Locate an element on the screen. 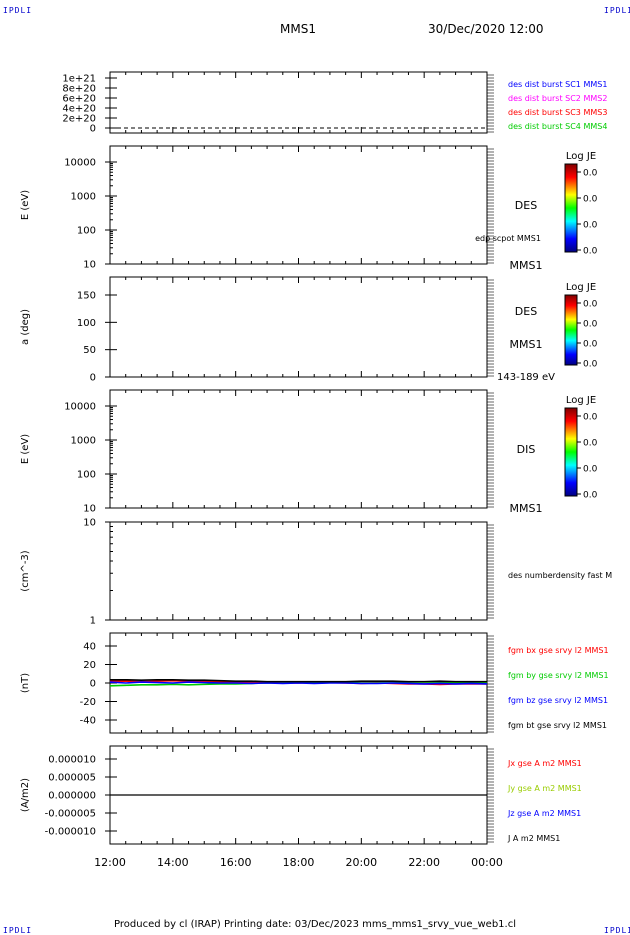 The image size is (630, 935). x-tick-label: 14:00 is located at coordinates (173, 862).